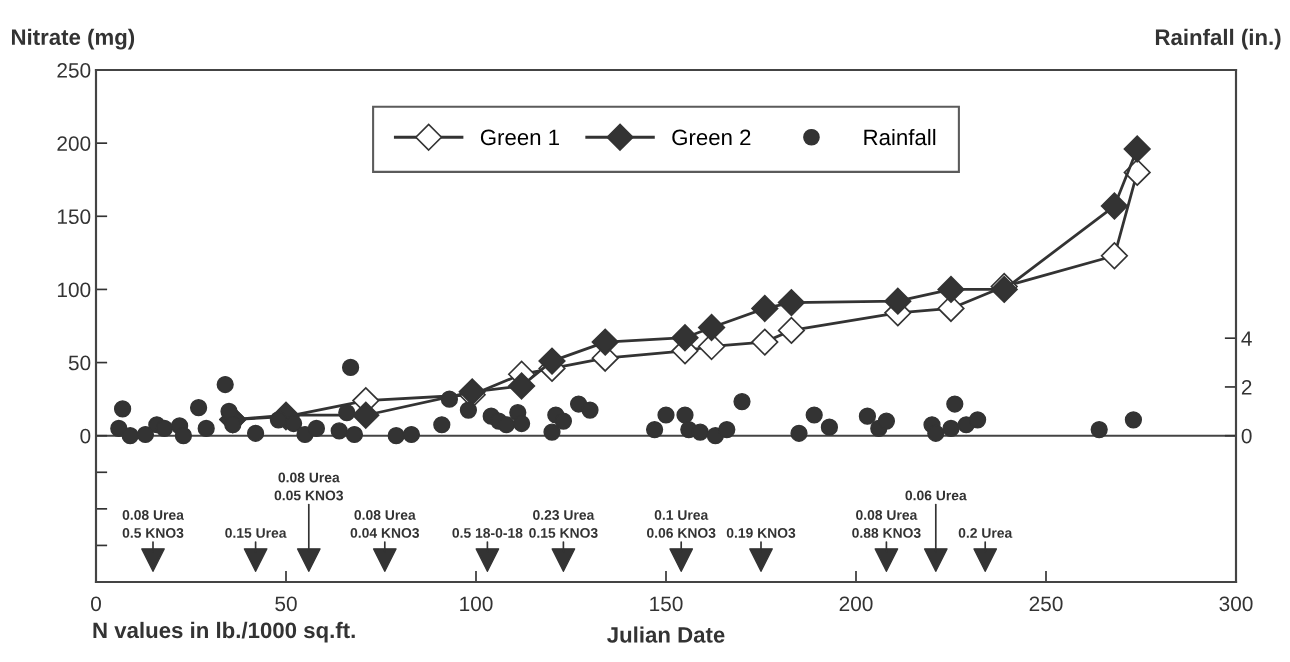  I want to click on x-tick-label: 100, so click(476, 604).